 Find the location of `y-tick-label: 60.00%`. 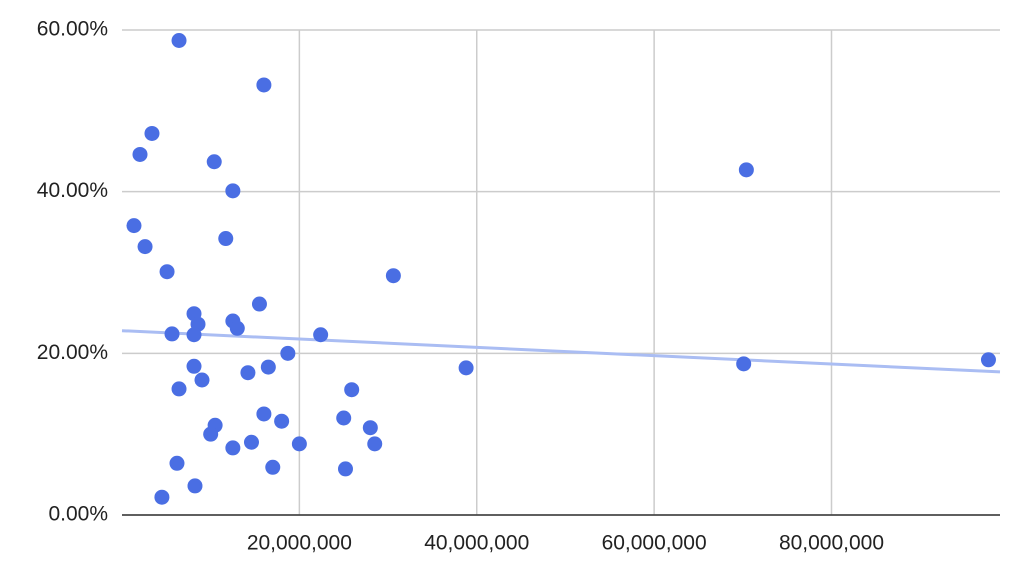

y-tick-label: 60.00% is located at coordinates (72, 29).